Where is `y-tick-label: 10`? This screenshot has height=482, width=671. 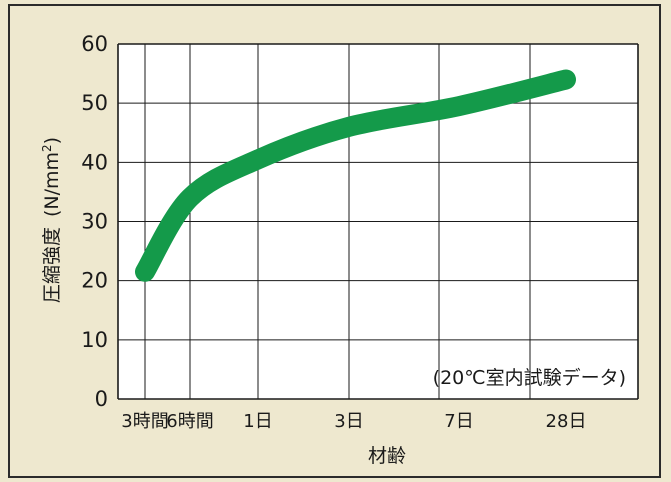
y-tick-label: 10 is located at coordinates (94, 340).